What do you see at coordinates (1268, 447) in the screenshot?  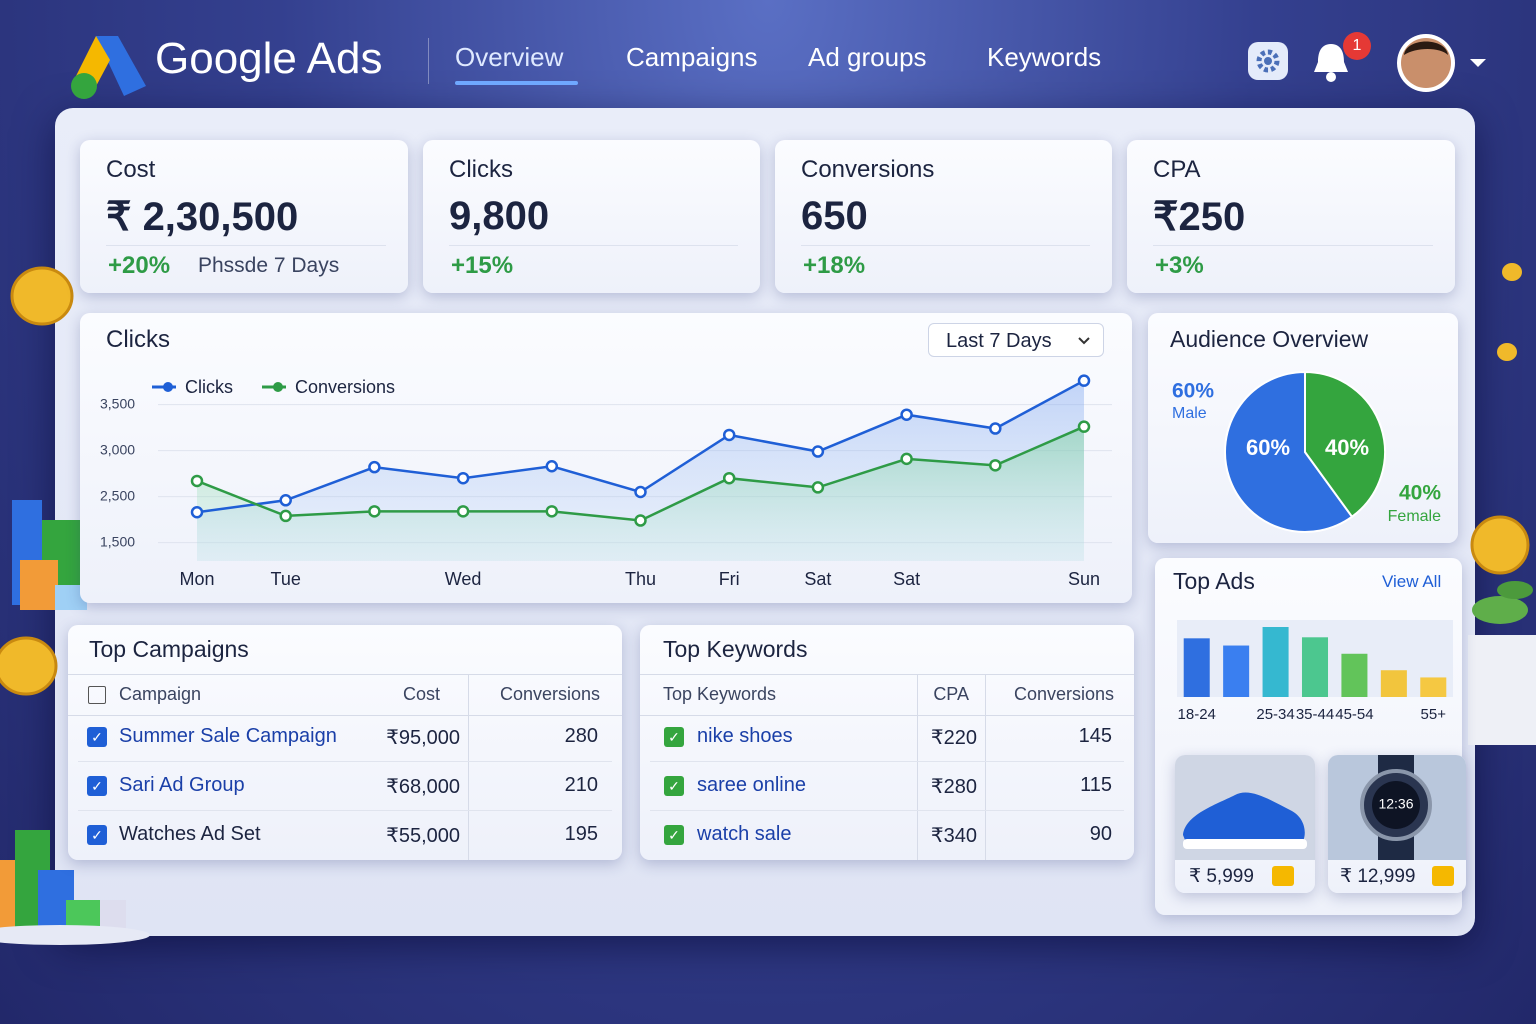 I see `slice-label: 60%` at bounding box center [1268, 447].